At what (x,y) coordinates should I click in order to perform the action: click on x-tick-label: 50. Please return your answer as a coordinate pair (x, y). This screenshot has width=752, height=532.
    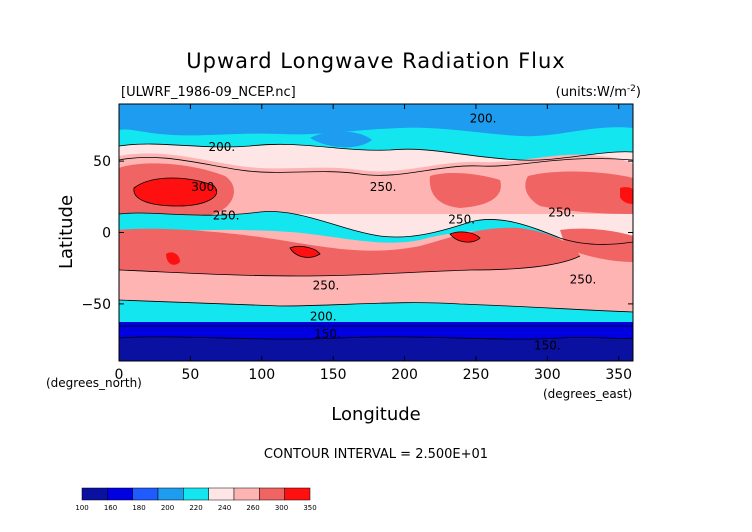
    Looking at the image, I should click on (190, 375).